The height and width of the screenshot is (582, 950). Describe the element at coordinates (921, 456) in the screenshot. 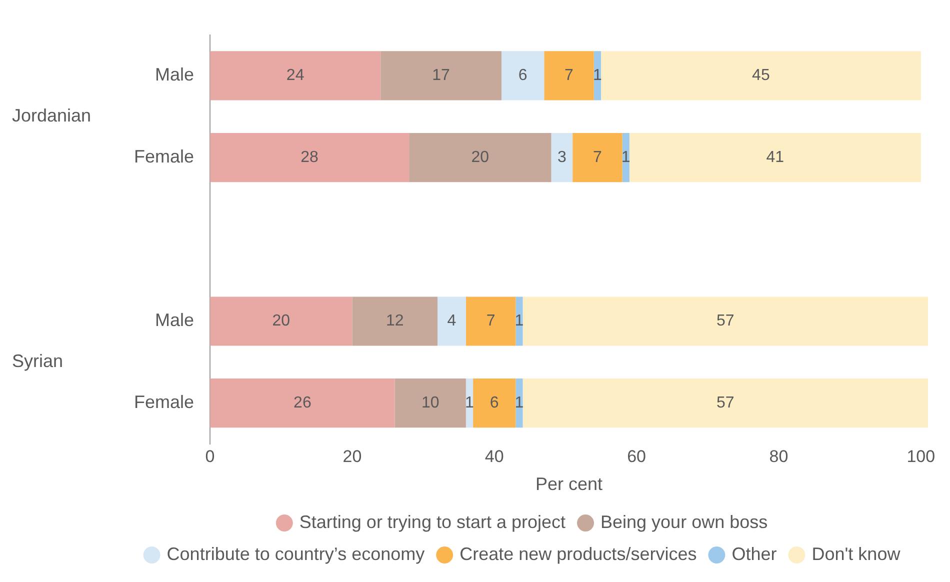

I see `x-tick-label: 100` at that location.